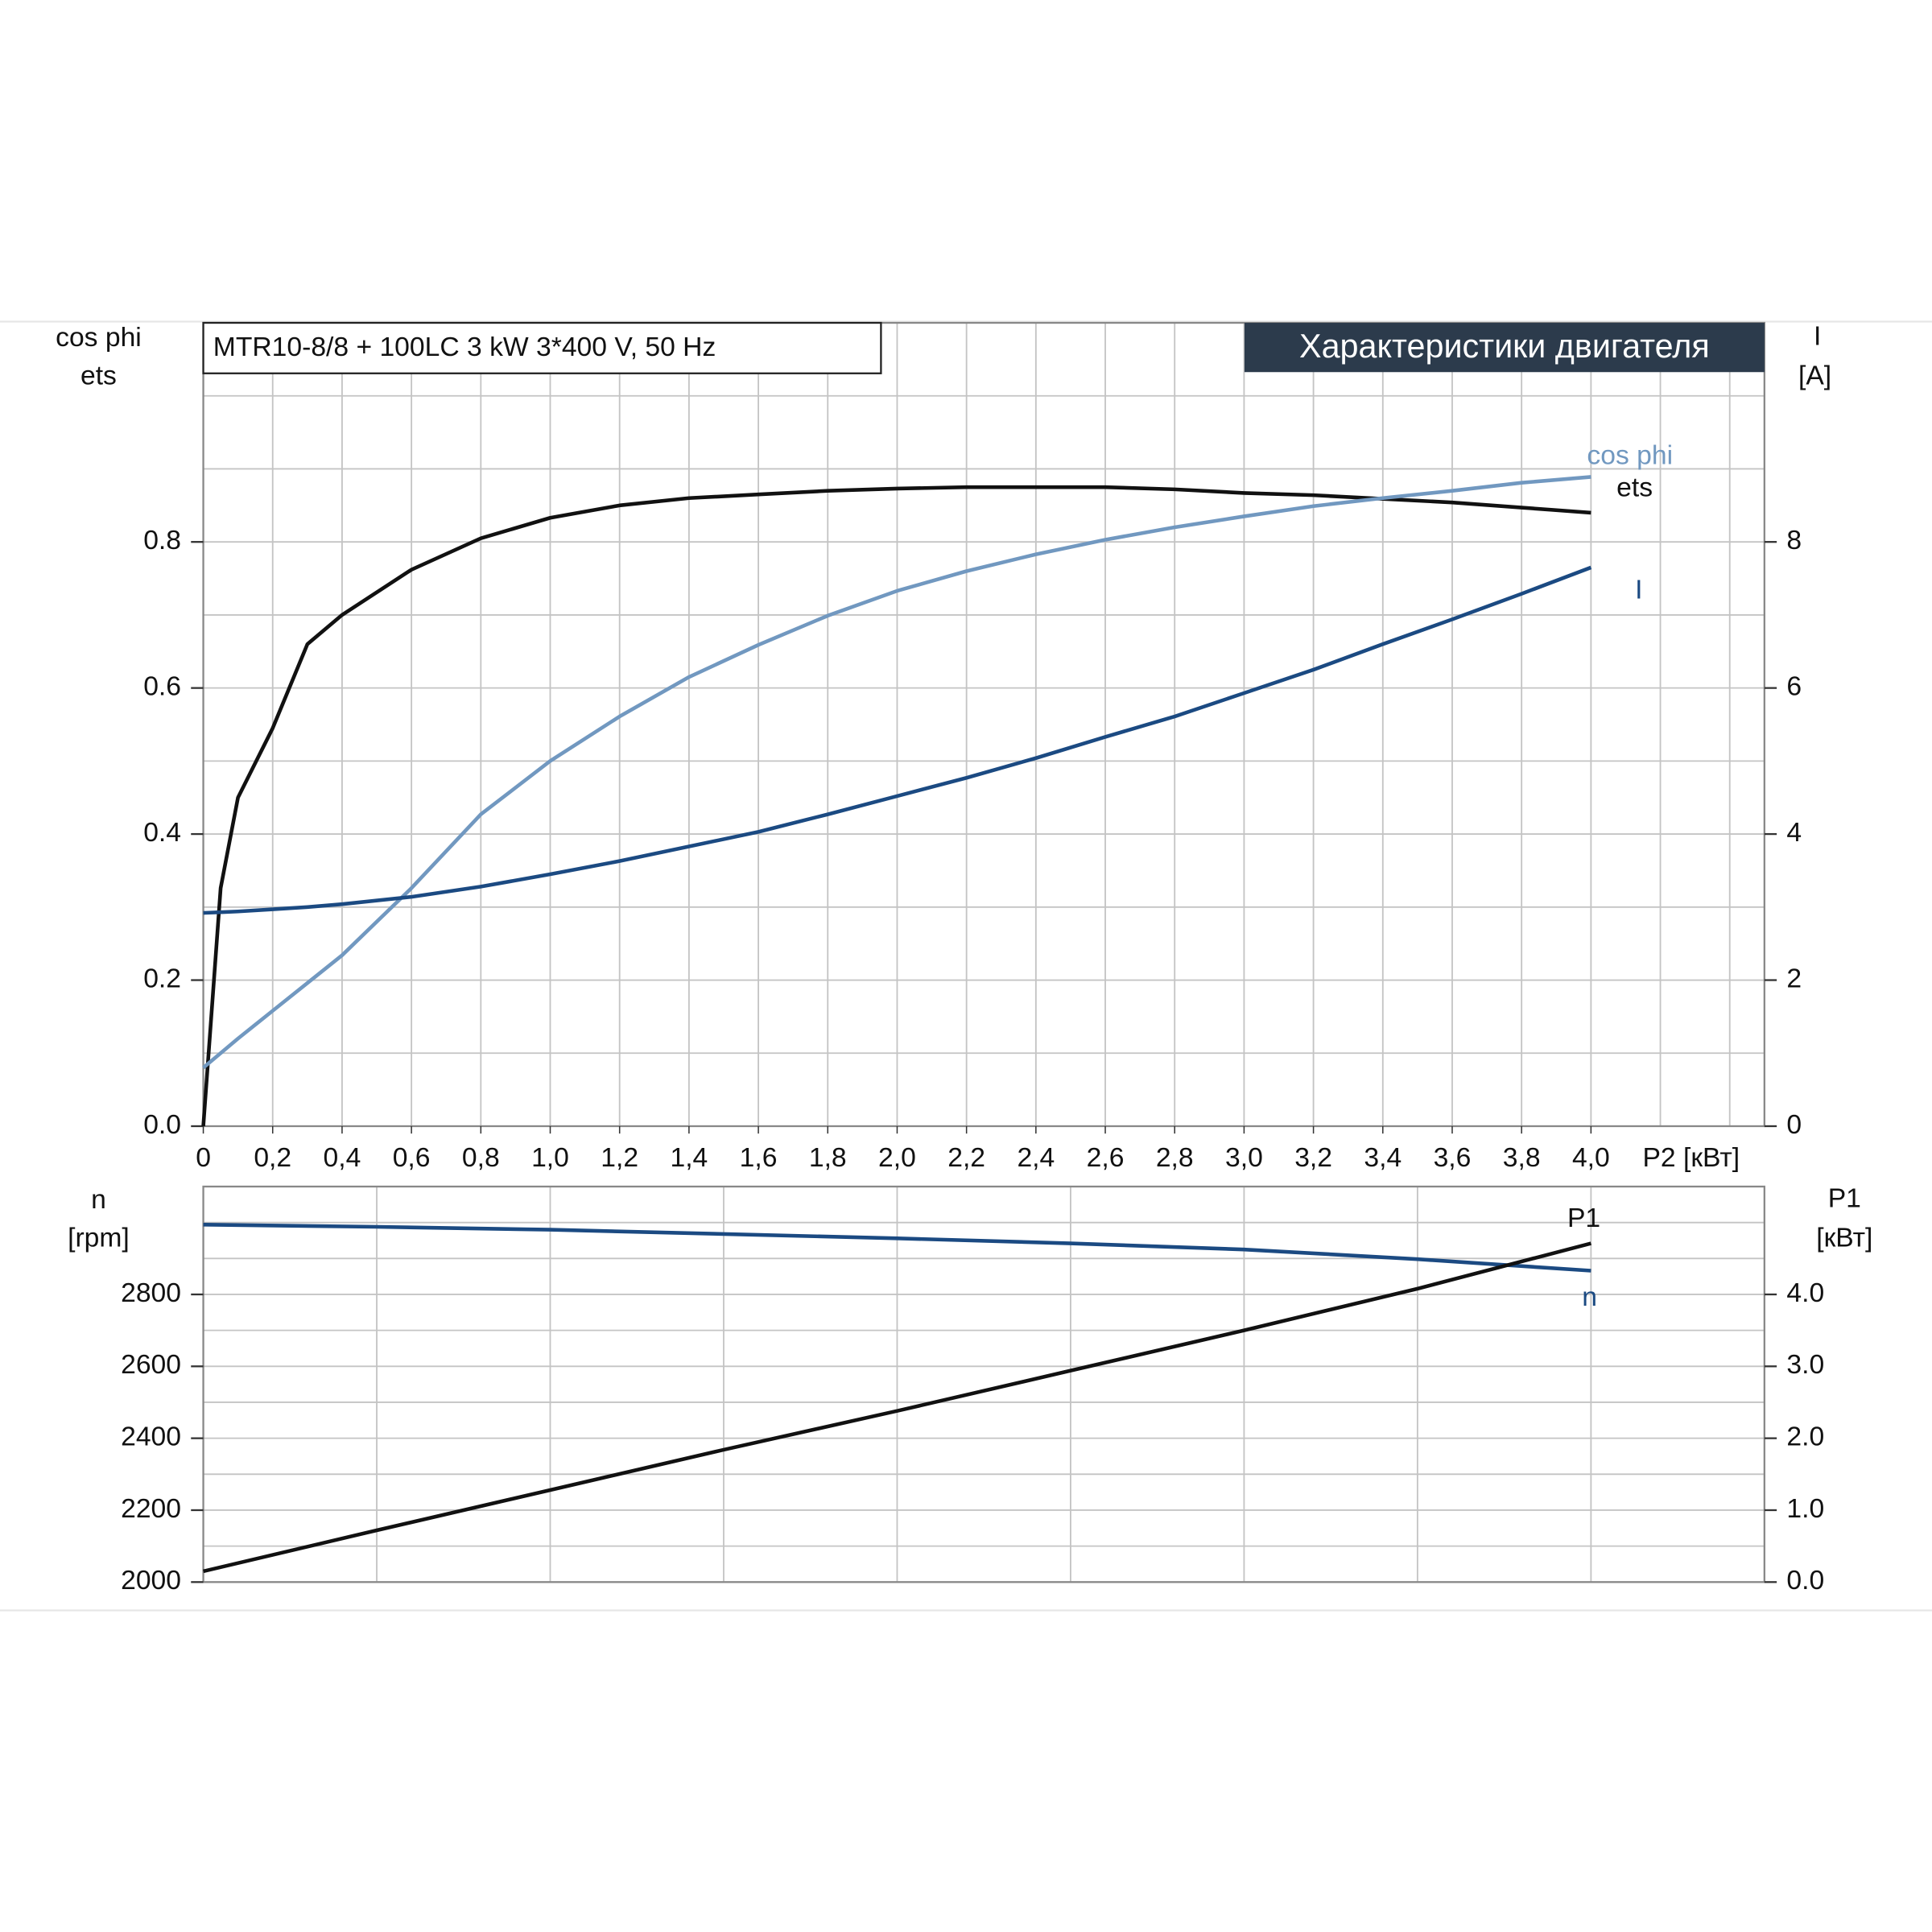 The height and width of the screenshot is (1932, 1932). Describe the element at coordinates (1817, 336) in the screenshot. I see `y2-axis-label: I` at that location.